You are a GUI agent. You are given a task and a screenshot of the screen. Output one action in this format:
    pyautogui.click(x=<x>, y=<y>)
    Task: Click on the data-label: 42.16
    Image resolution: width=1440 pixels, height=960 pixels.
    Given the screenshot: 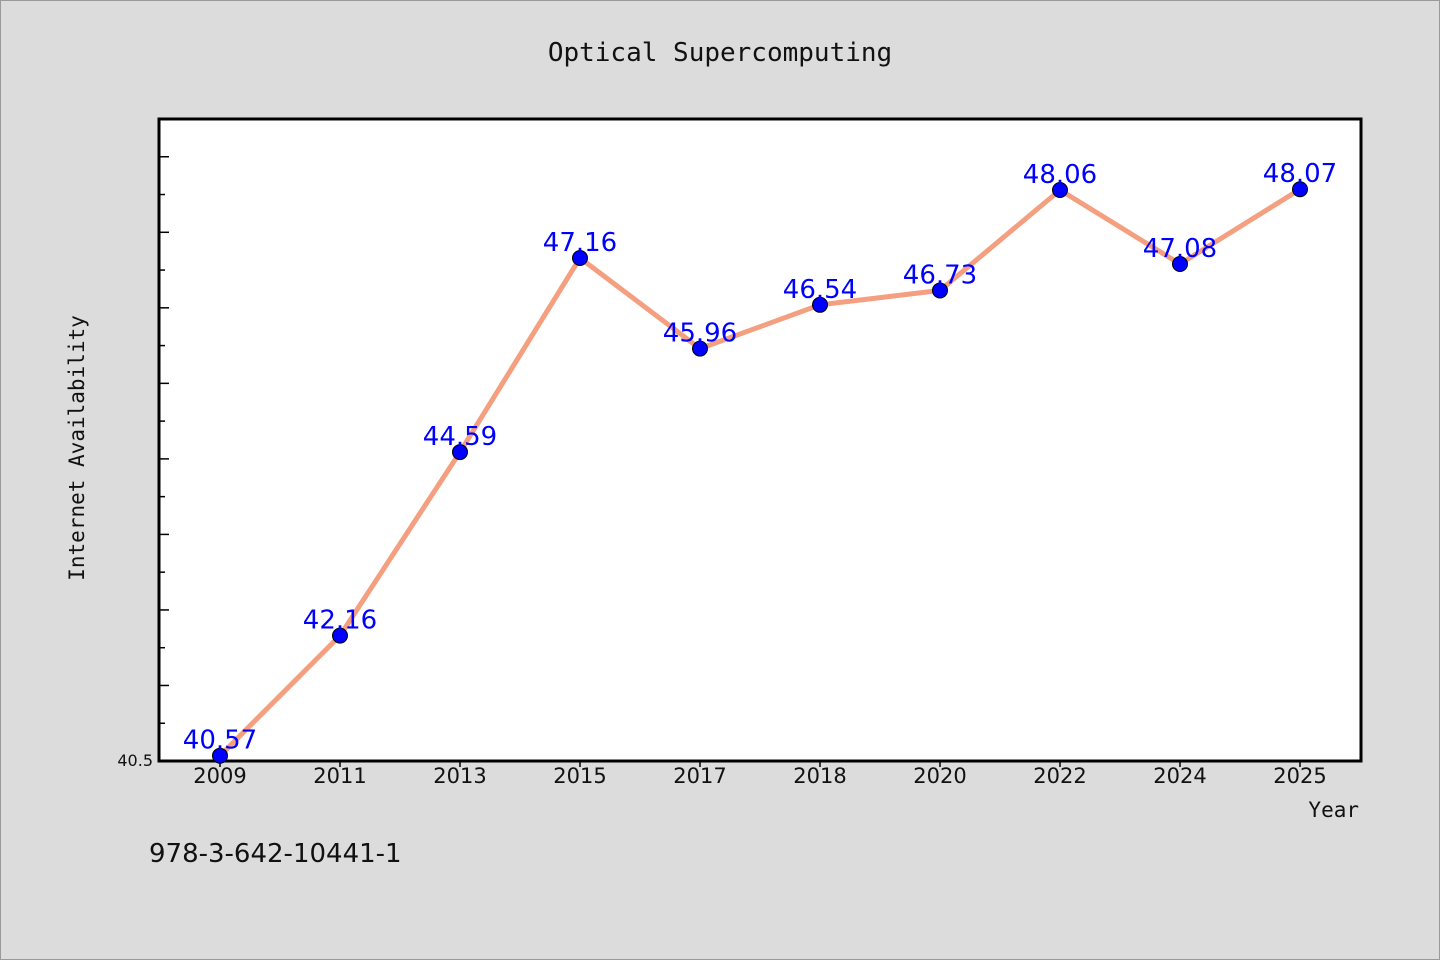 What is the action you would take?
    pyautogui.click(x=340, y=621)
    